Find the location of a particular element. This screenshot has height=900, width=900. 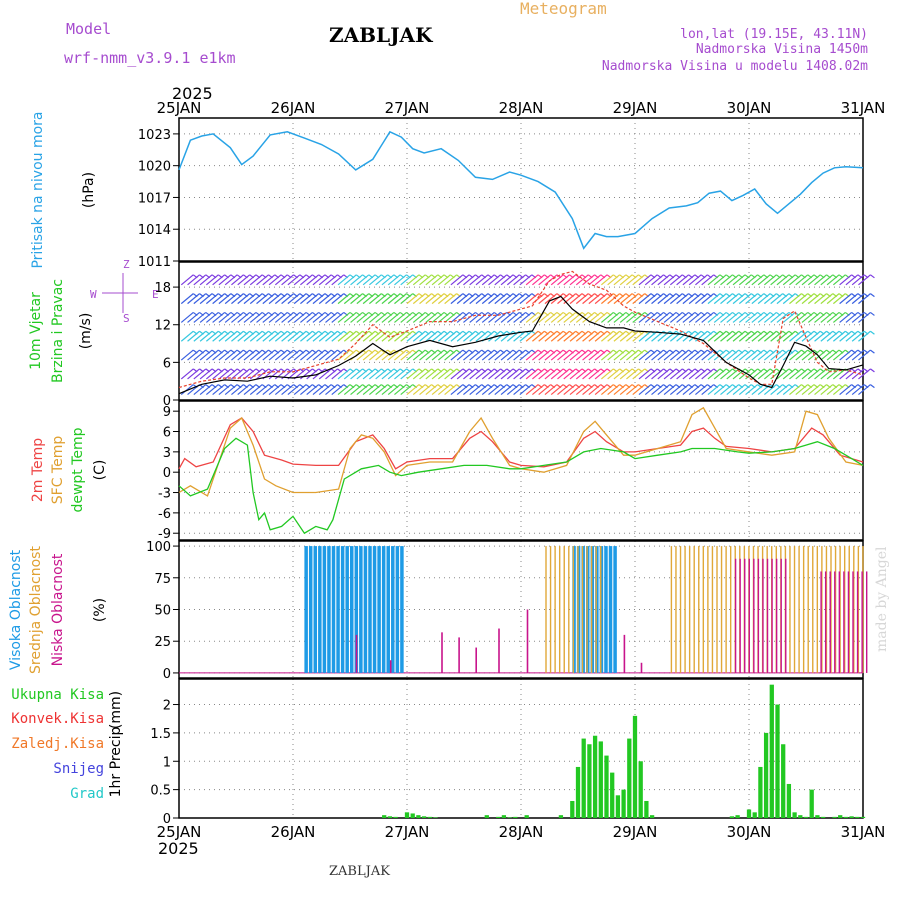

temperature-panel: -9 -6 -3 0 3 6 9 is located at coordinates (511, 471).